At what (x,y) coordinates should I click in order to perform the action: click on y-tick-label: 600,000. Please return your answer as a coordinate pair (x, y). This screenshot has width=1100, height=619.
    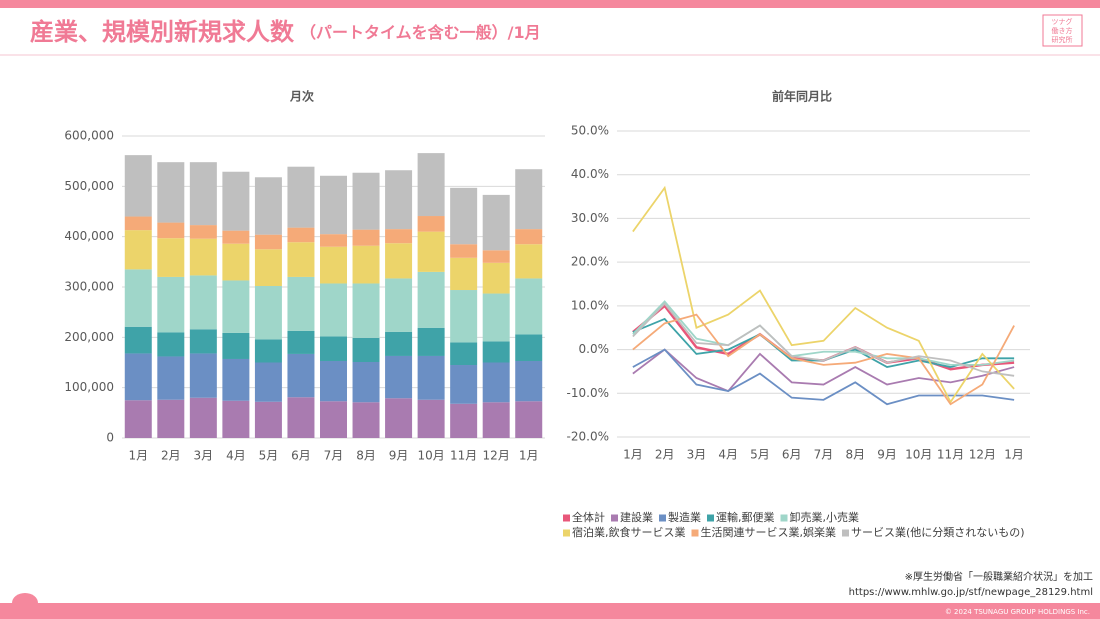
    Looking at the image, I should click on (89, 136).